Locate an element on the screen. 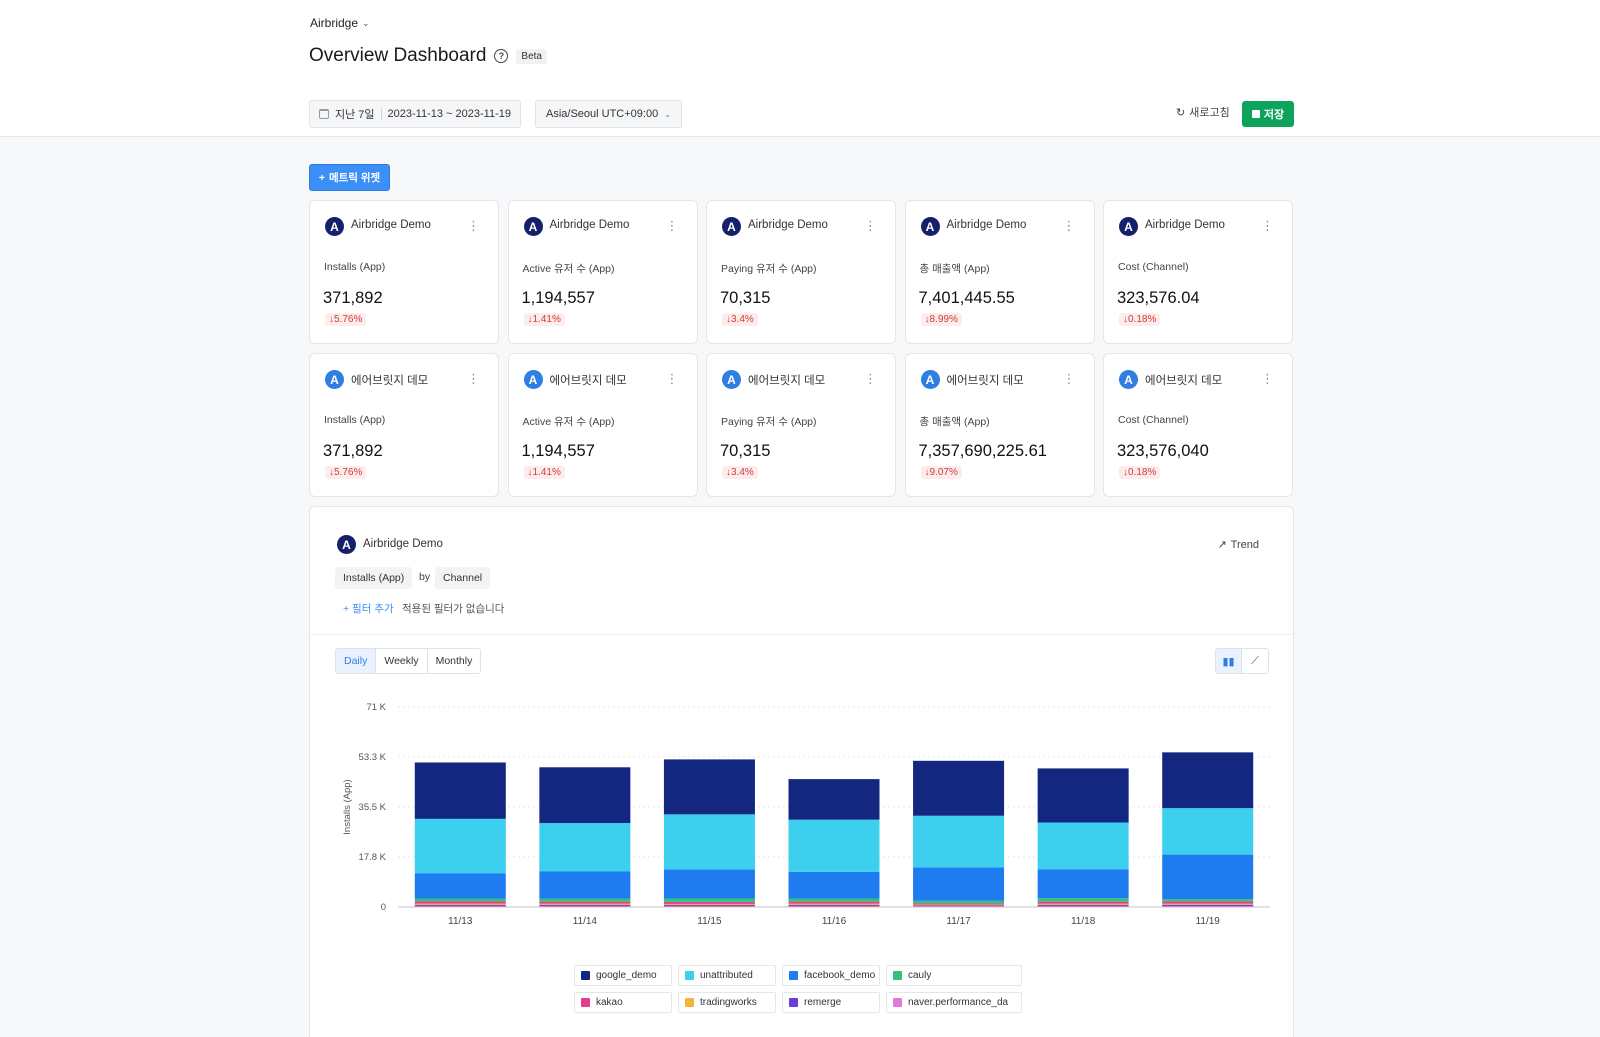 The width and height of the screenshot is (1600, 1037). add-metric-widget-button: + 메트릭 위젯 is located at coordinates (349, 177).